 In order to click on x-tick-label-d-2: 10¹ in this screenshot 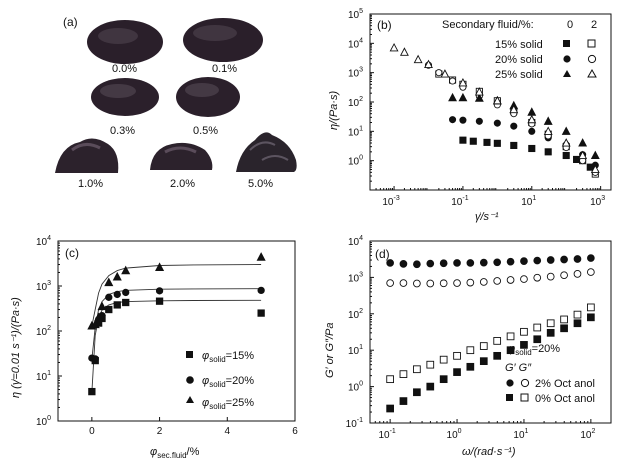, I will do `click(520, 434)`.